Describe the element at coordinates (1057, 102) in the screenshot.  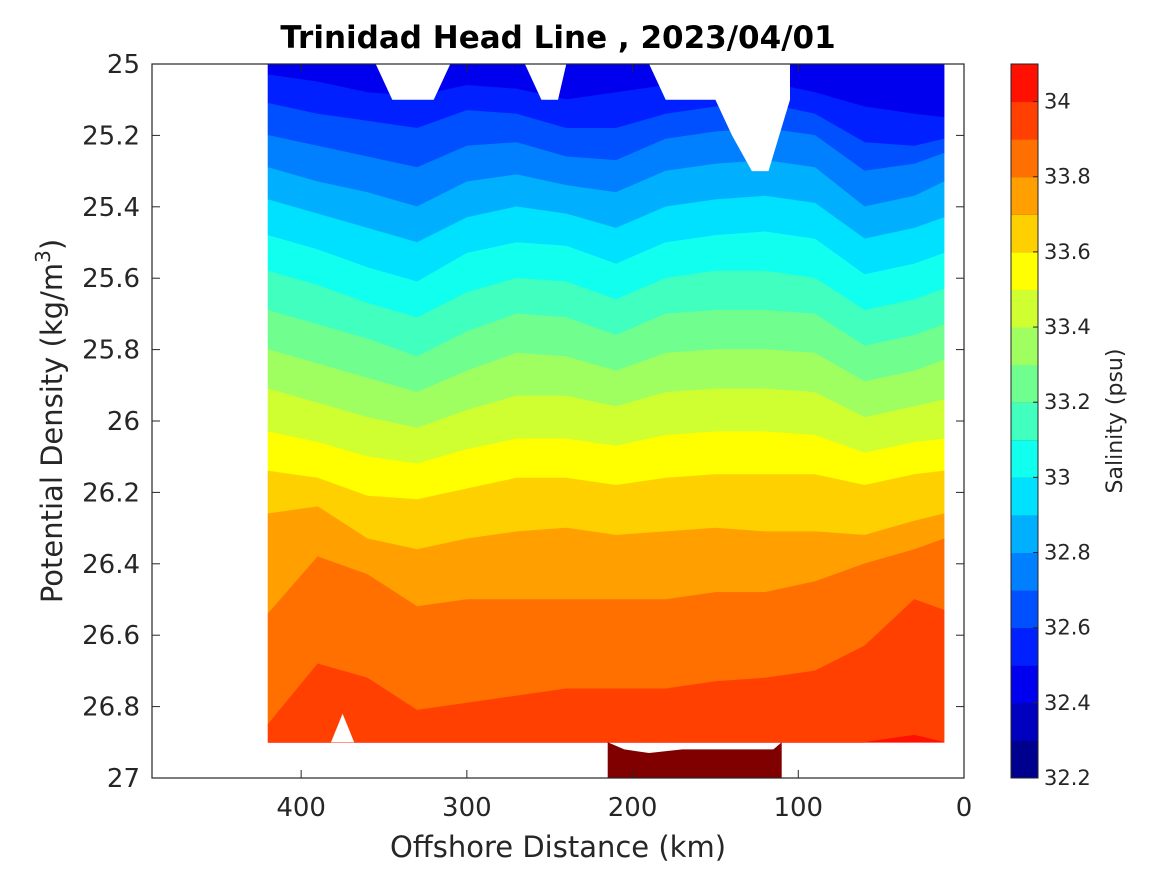
I see `colorbar-tick-label: 34` at that location.